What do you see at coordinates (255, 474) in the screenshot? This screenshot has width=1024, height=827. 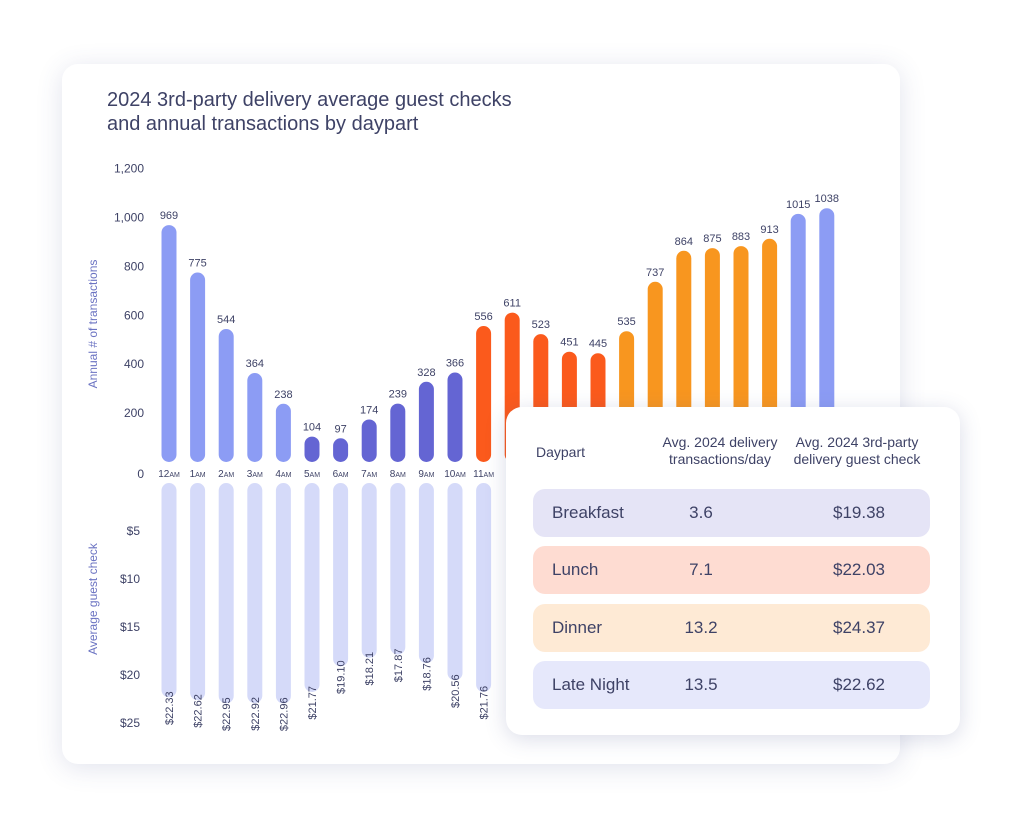 I see `x-tick-label: 3AM` at bounding box center [255, 474].